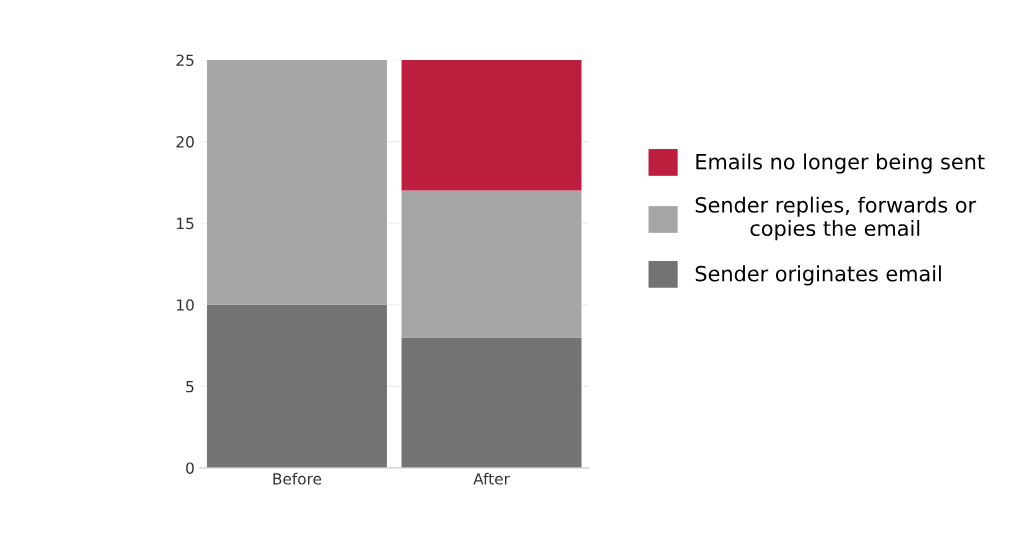  What do you see at coordinates (185, 142) in the screenshot?
I see `y-tick-label: 20` at bounding box center [185, 142].